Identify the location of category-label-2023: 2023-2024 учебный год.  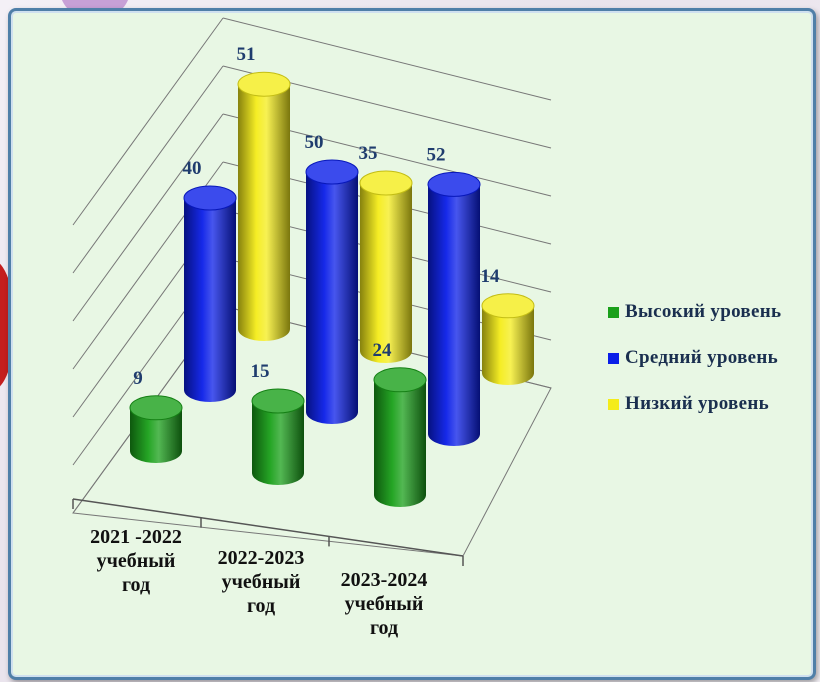
(384, 604).